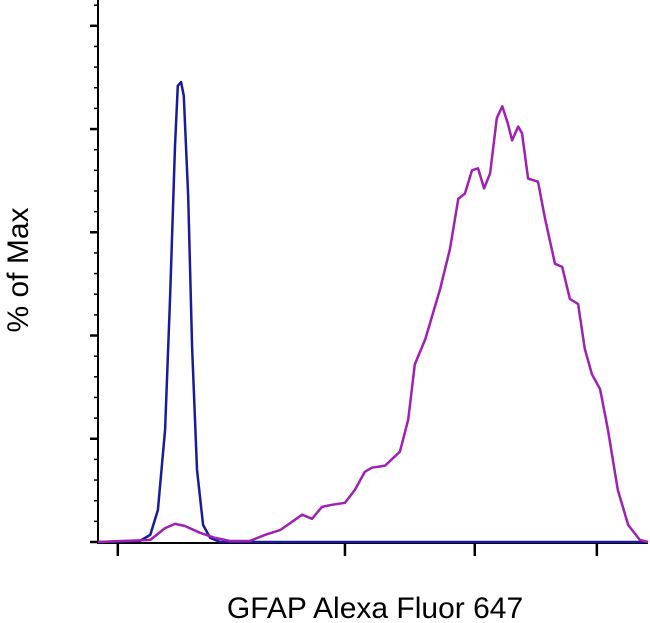 The height and width of the screenshot is (623, 650). Describe the element at coordinates (375, 607) in the screenshot. I see `x-axis-label: GFAP Alexa Fluor 647` at that location.